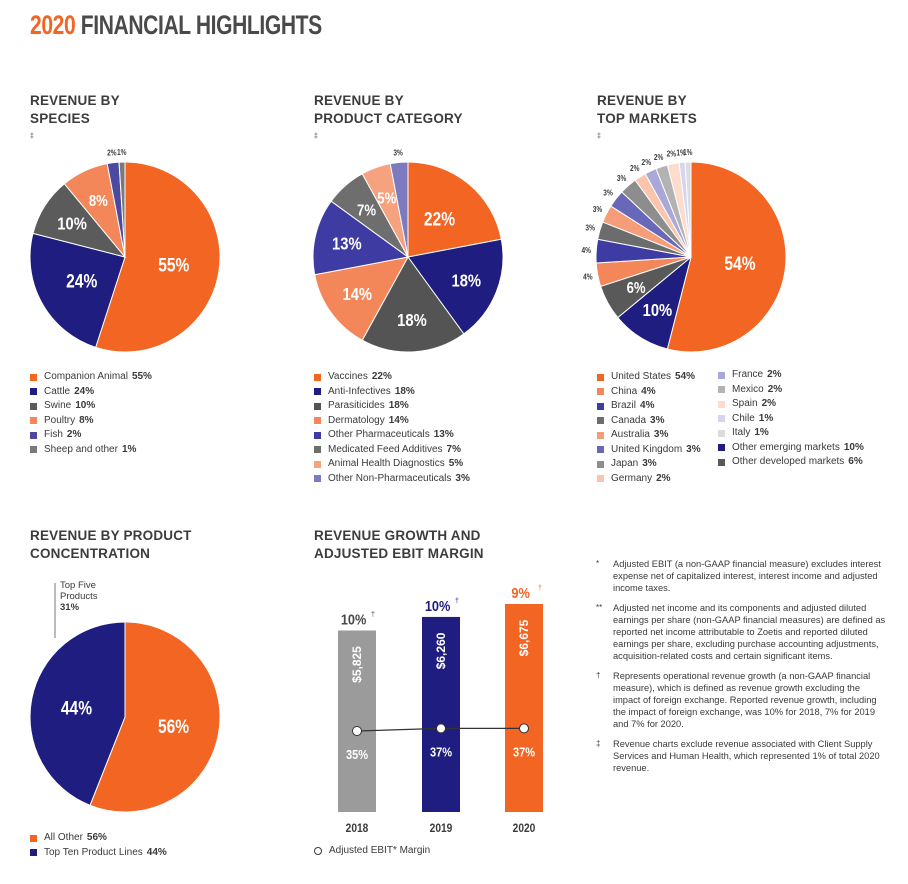  Describe the element at coordinates (399, 545) in the screenshot. I see `growth-heading: REVENUE GROWTH AND ADJUSTED EBIT MARGIN` at that location.